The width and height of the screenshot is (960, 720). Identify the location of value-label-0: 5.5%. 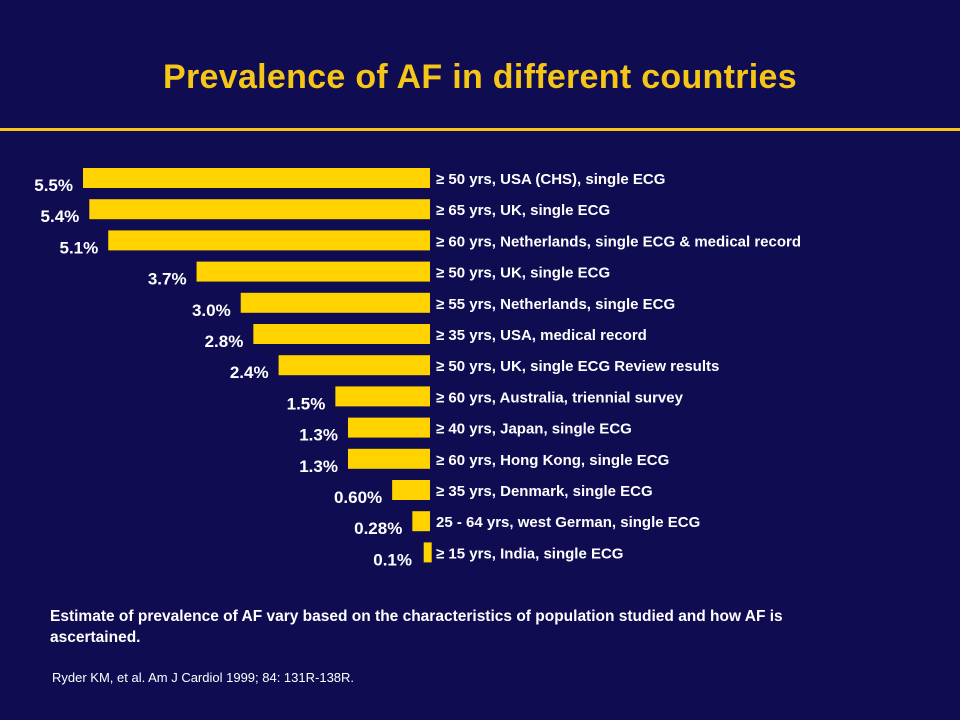
(53, 185).